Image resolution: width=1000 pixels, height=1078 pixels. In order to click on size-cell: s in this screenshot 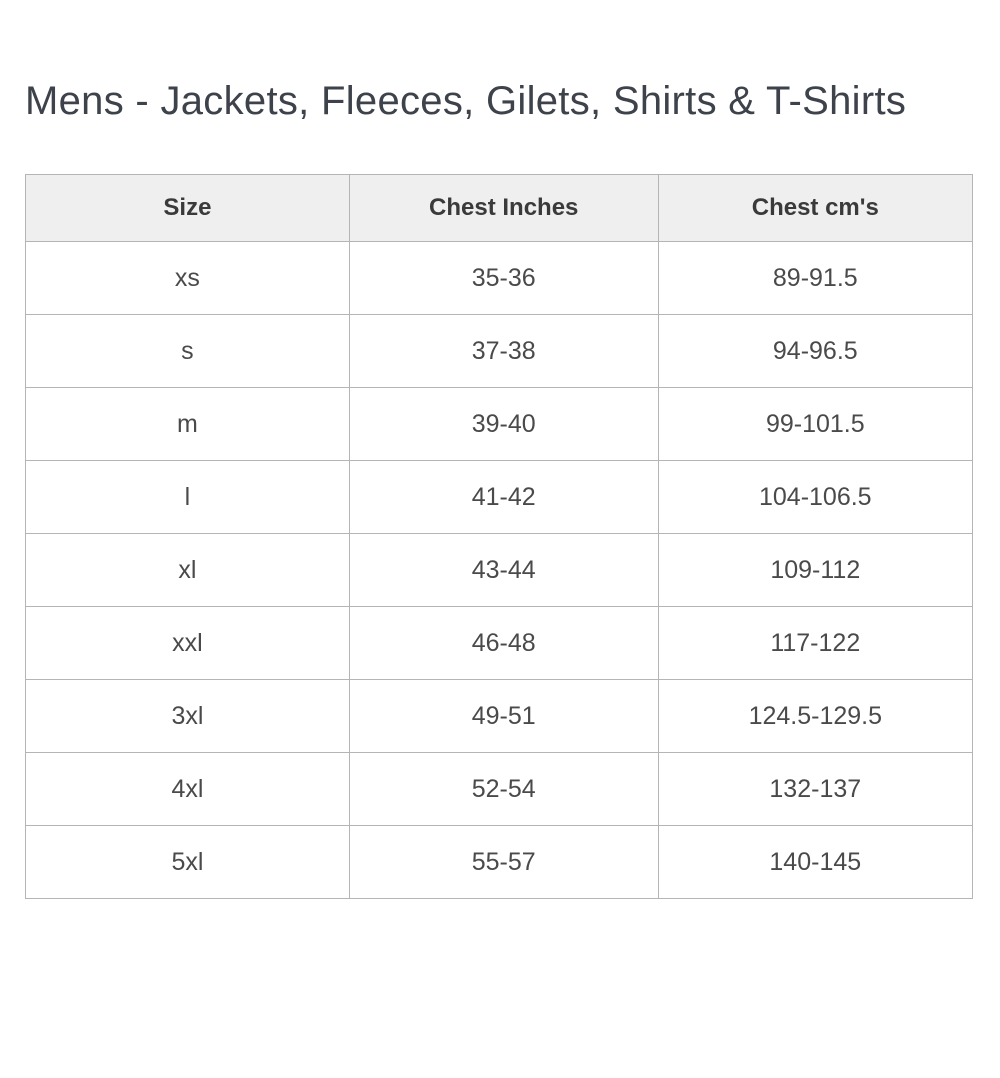, I will do `click(187, 351)`.